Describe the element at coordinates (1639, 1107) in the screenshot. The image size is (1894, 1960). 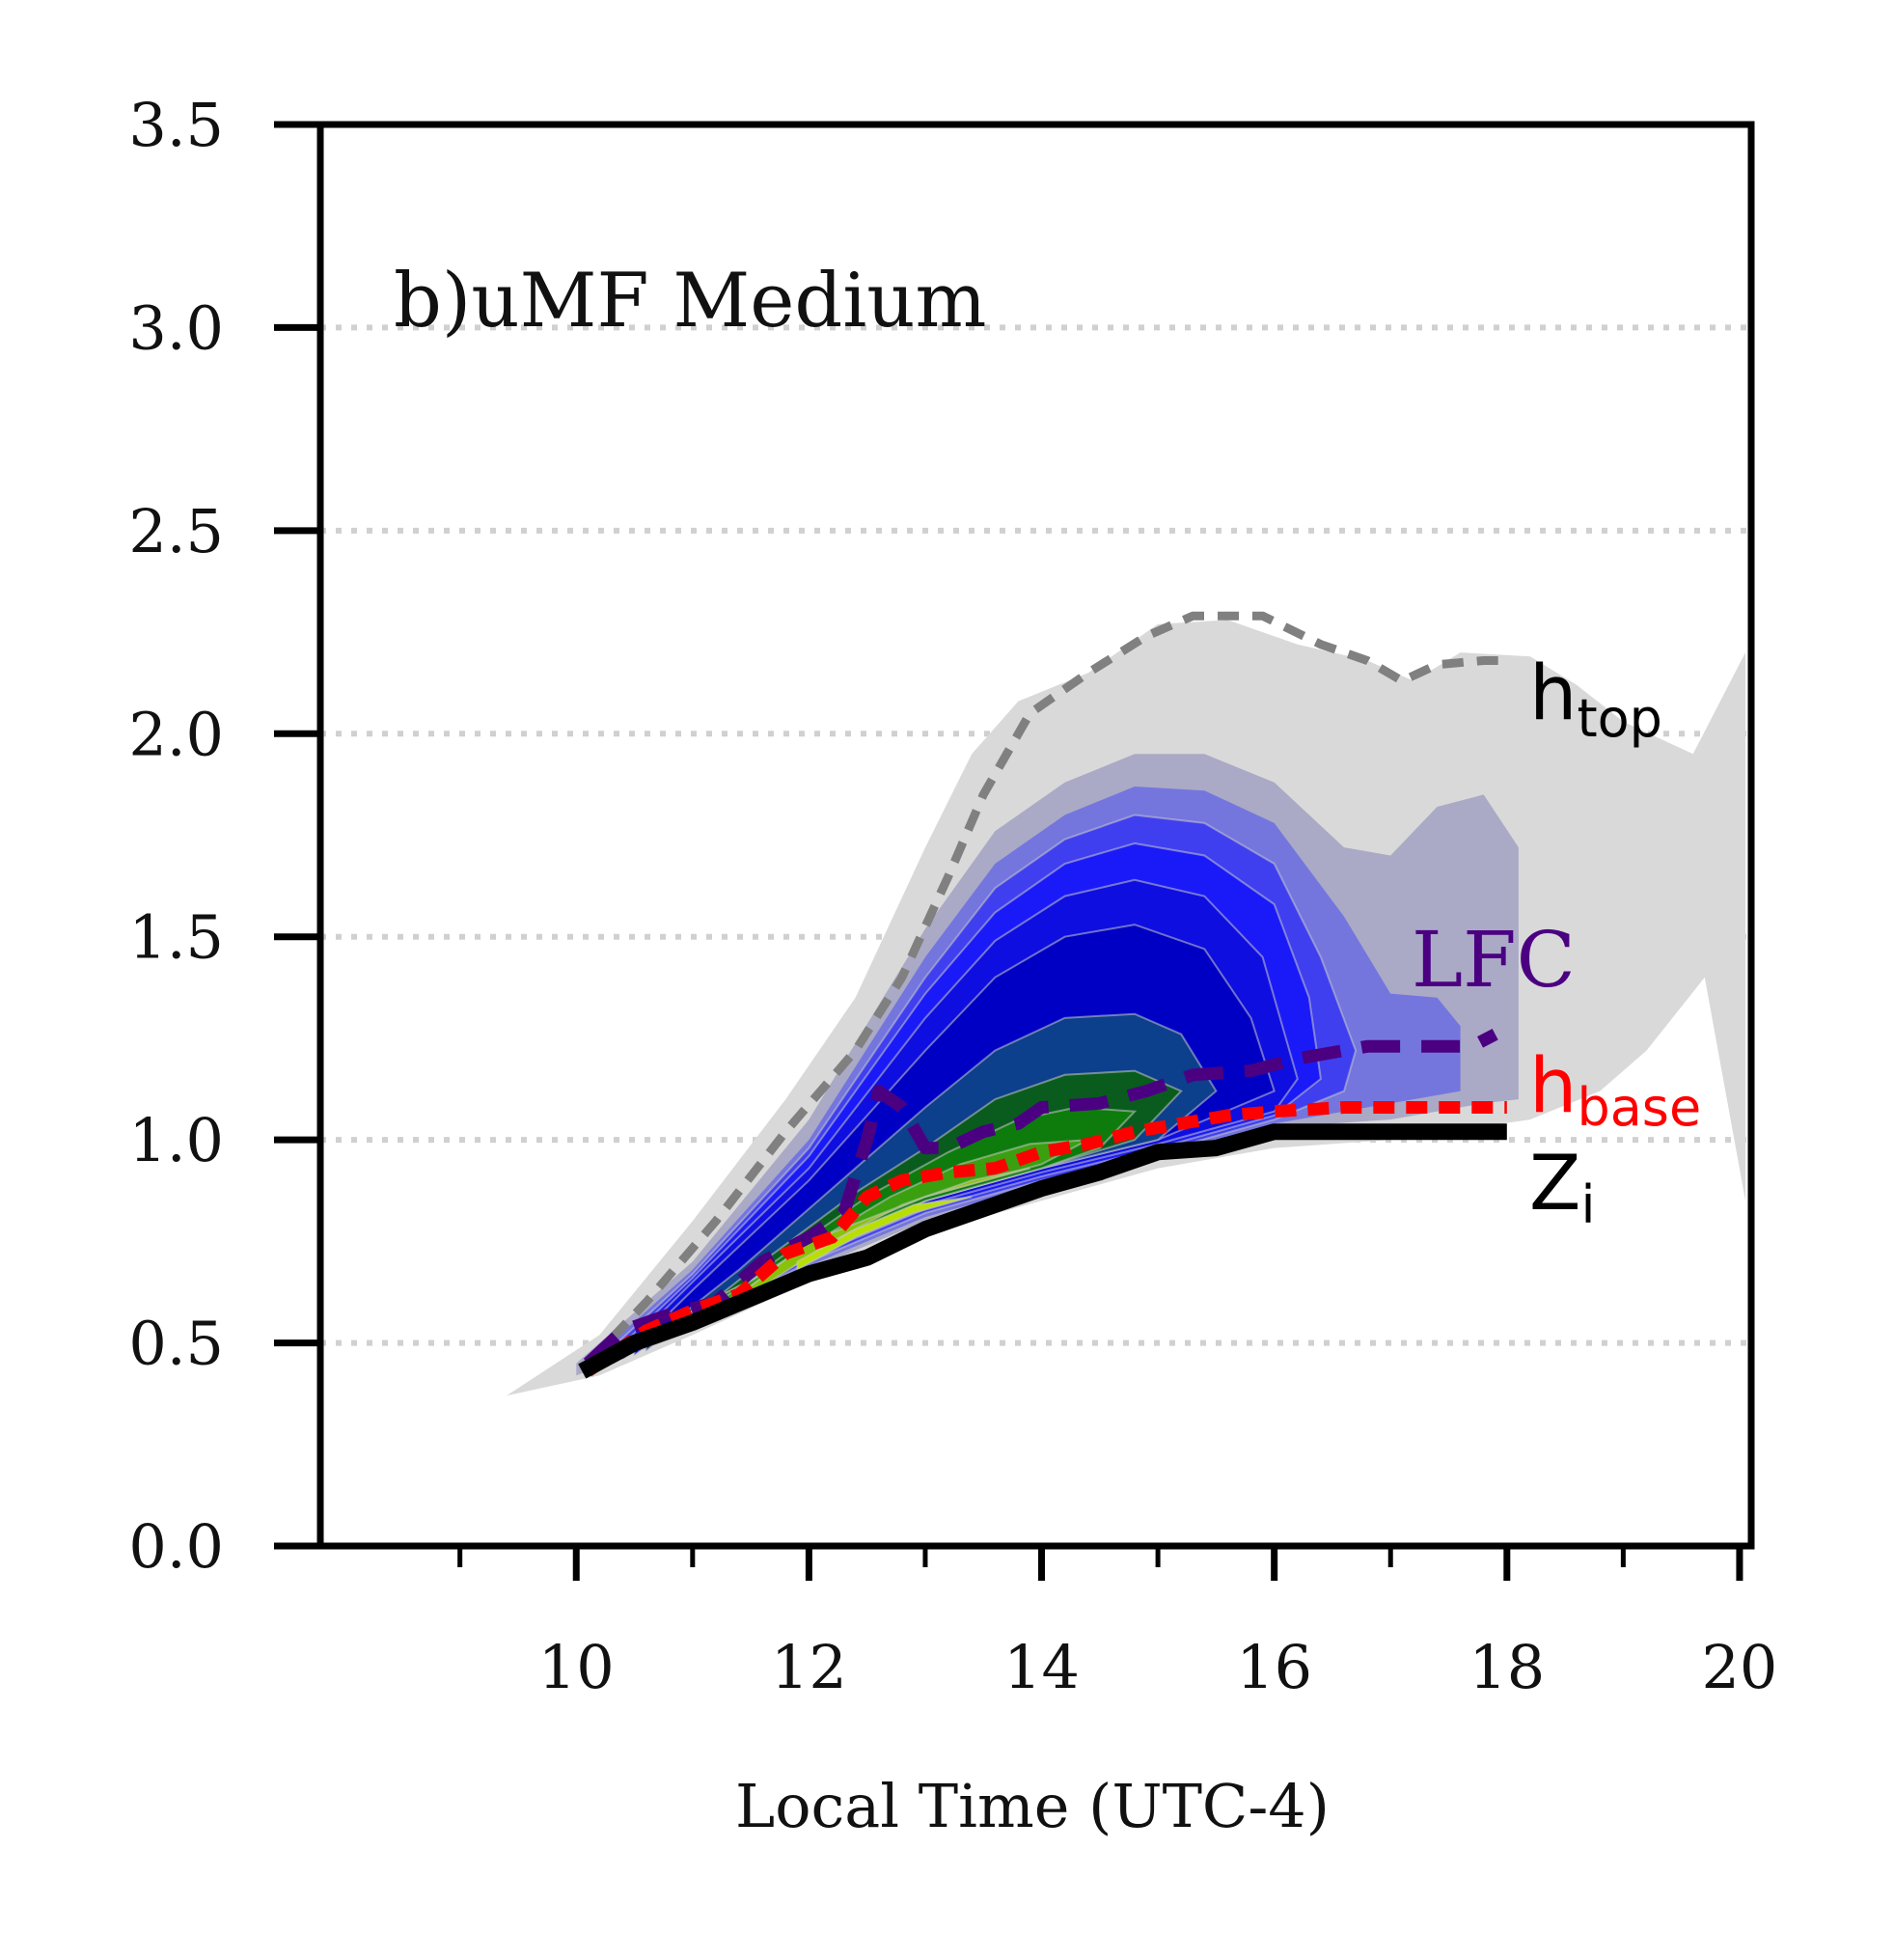
I see `series-label-hbase-sub: base` at that location.